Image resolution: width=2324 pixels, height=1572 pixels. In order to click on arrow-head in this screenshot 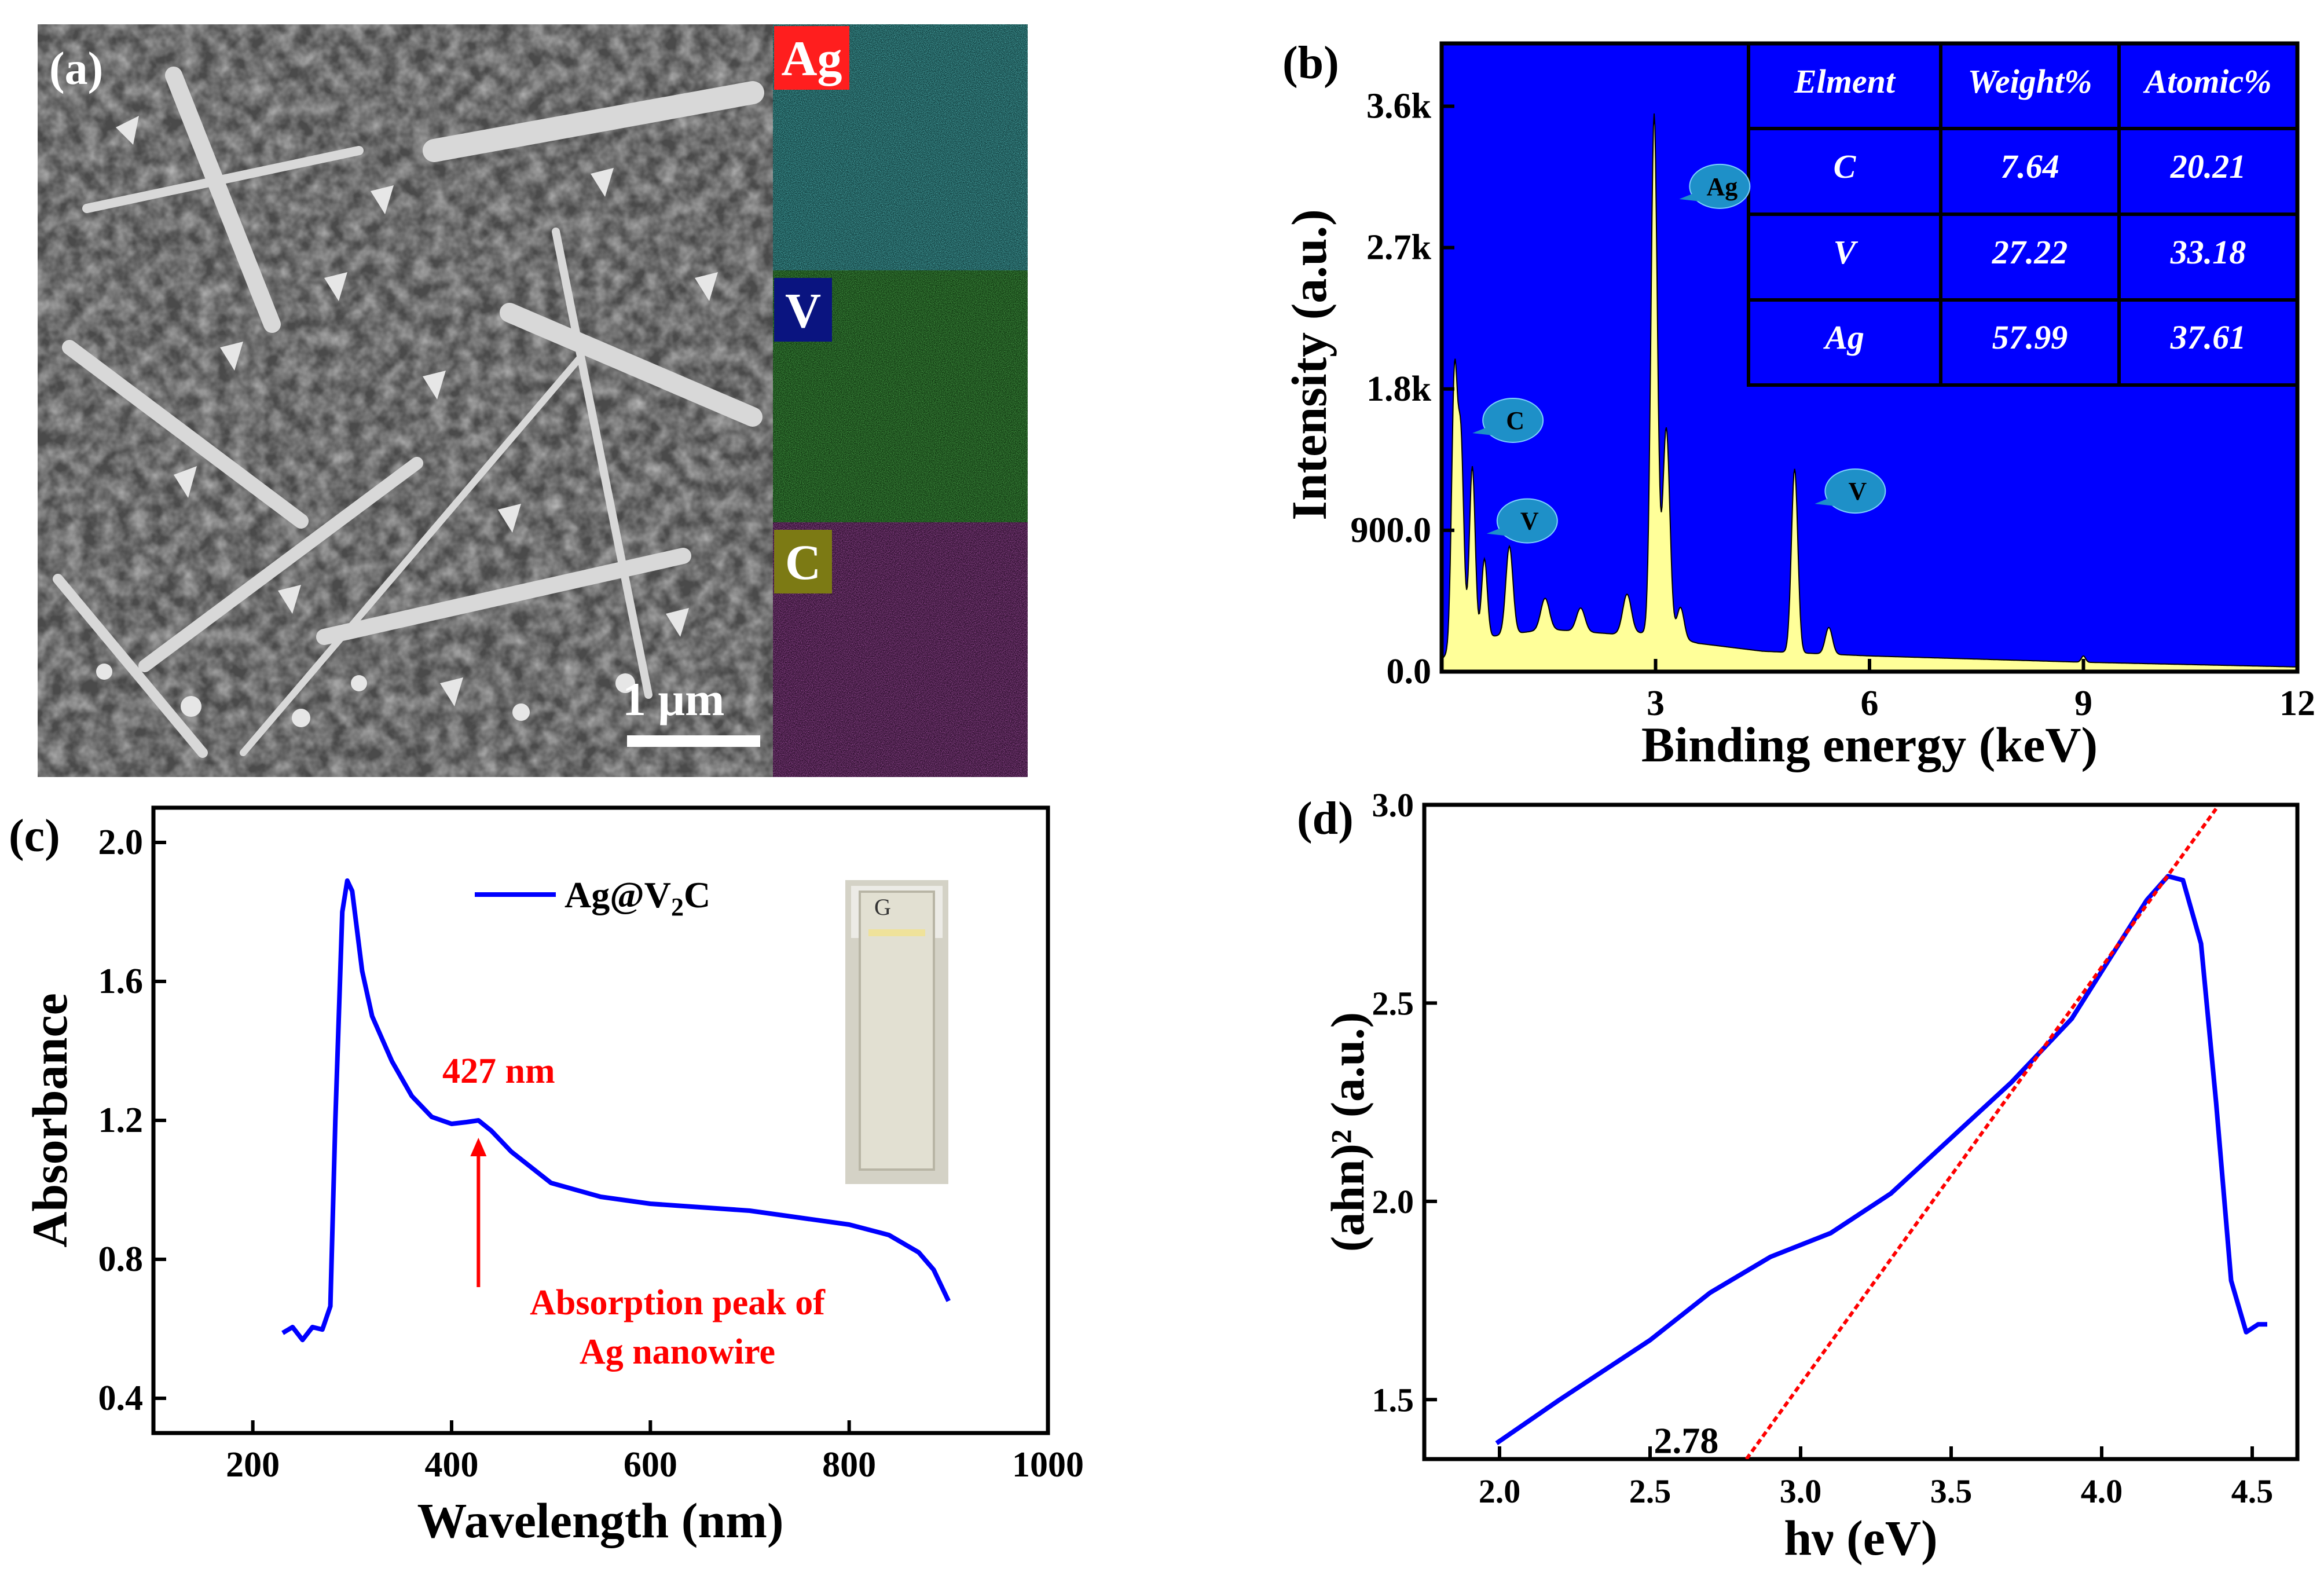, I will do `click(479, 1147)`.